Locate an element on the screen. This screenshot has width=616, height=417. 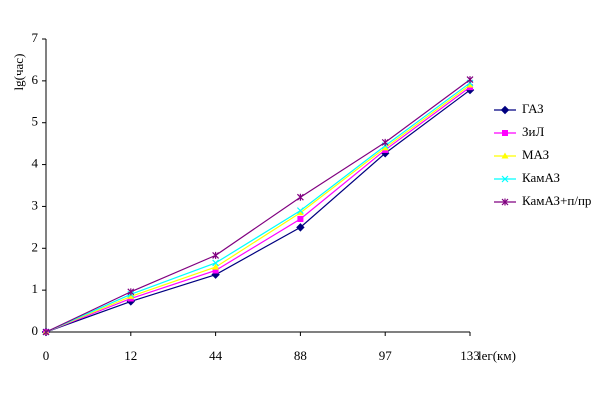
legend-label: ЗиЛ is located at coordinates (533, 131).